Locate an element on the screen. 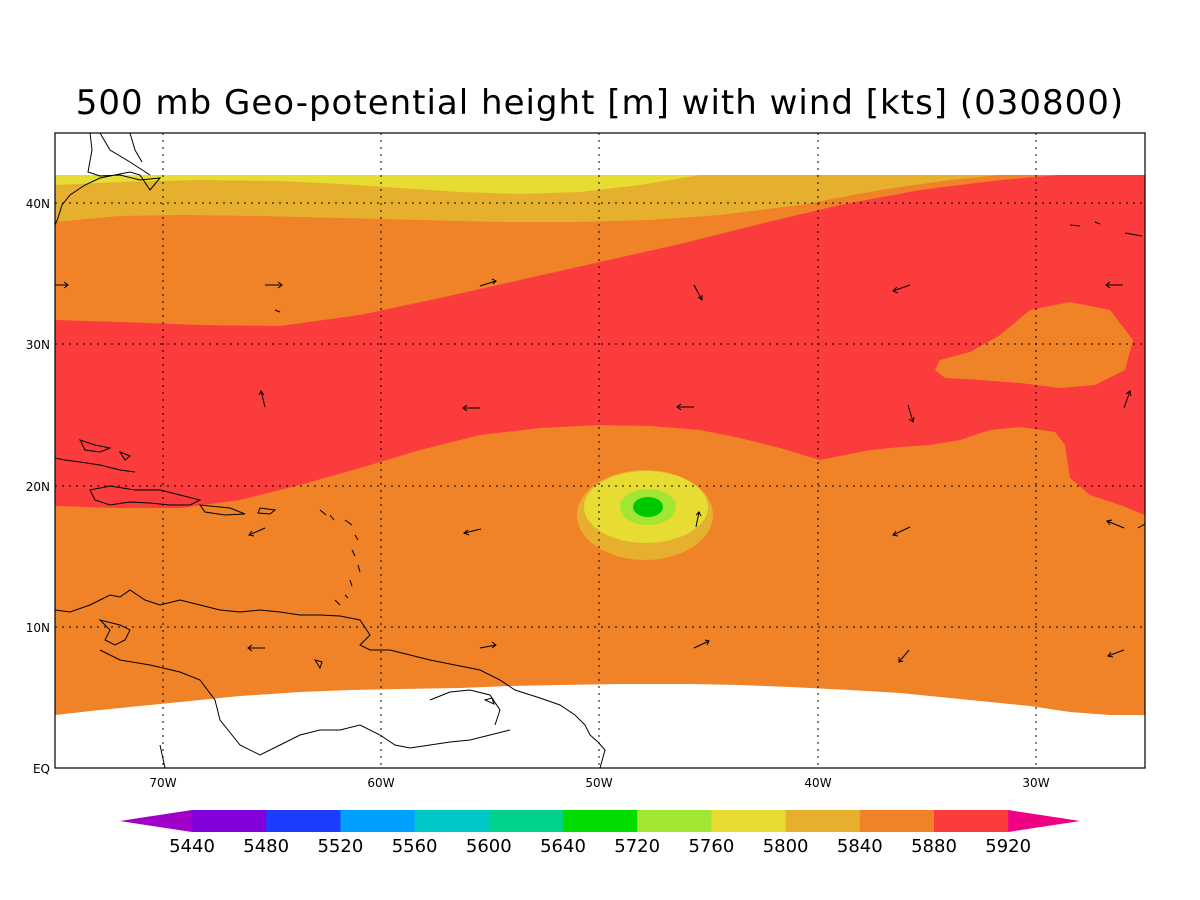  longitude-labels: 70W 60W 50W 40W 30W is located at coordinates (599, 783).